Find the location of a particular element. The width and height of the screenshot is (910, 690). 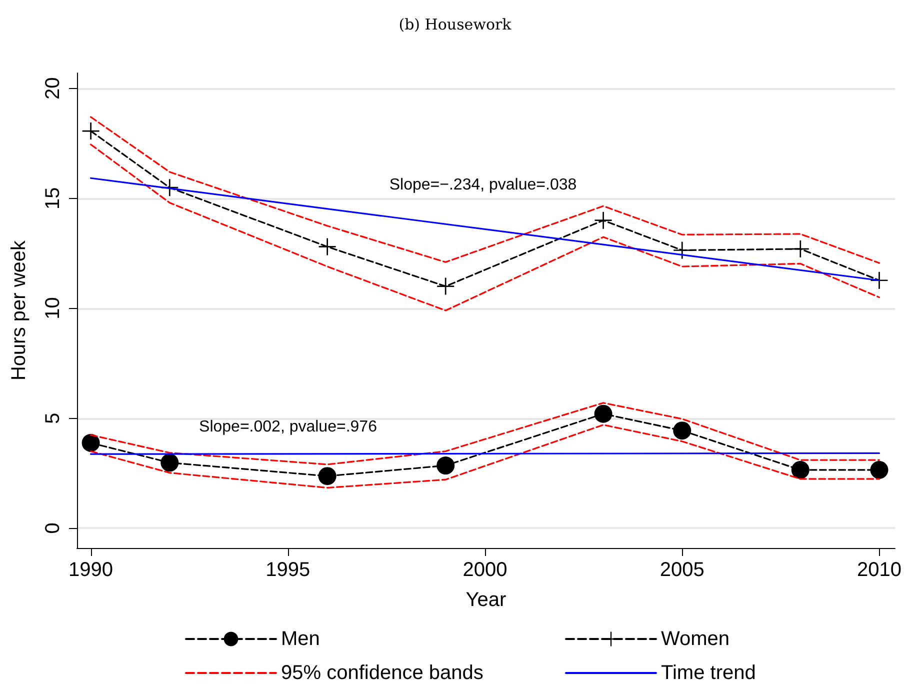

x-tick-label: 2010 is located at coordinates (879, 570).